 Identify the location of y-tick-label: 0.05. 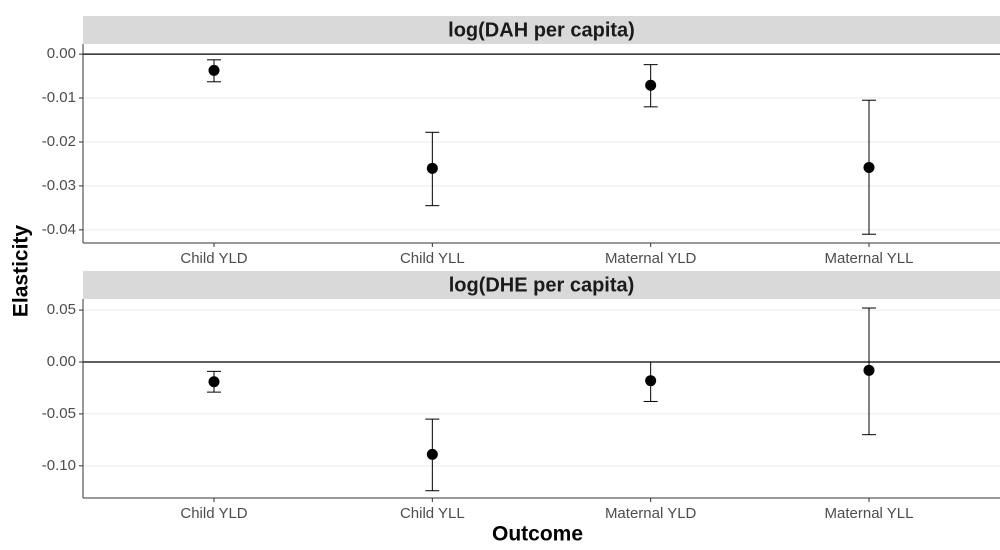
(61, 309).